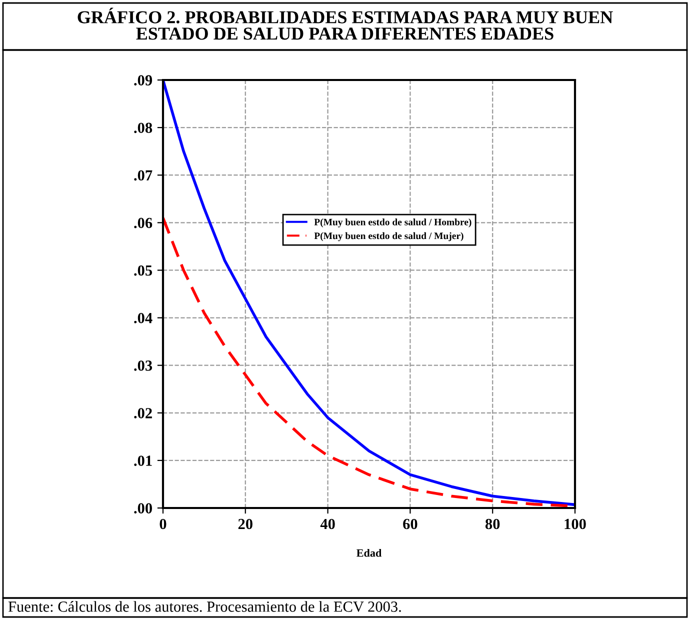  What do you see at coordinates (410, 524) in the screenshot?
I see `x-tick-label: 60` at bounding box center [410, 524].